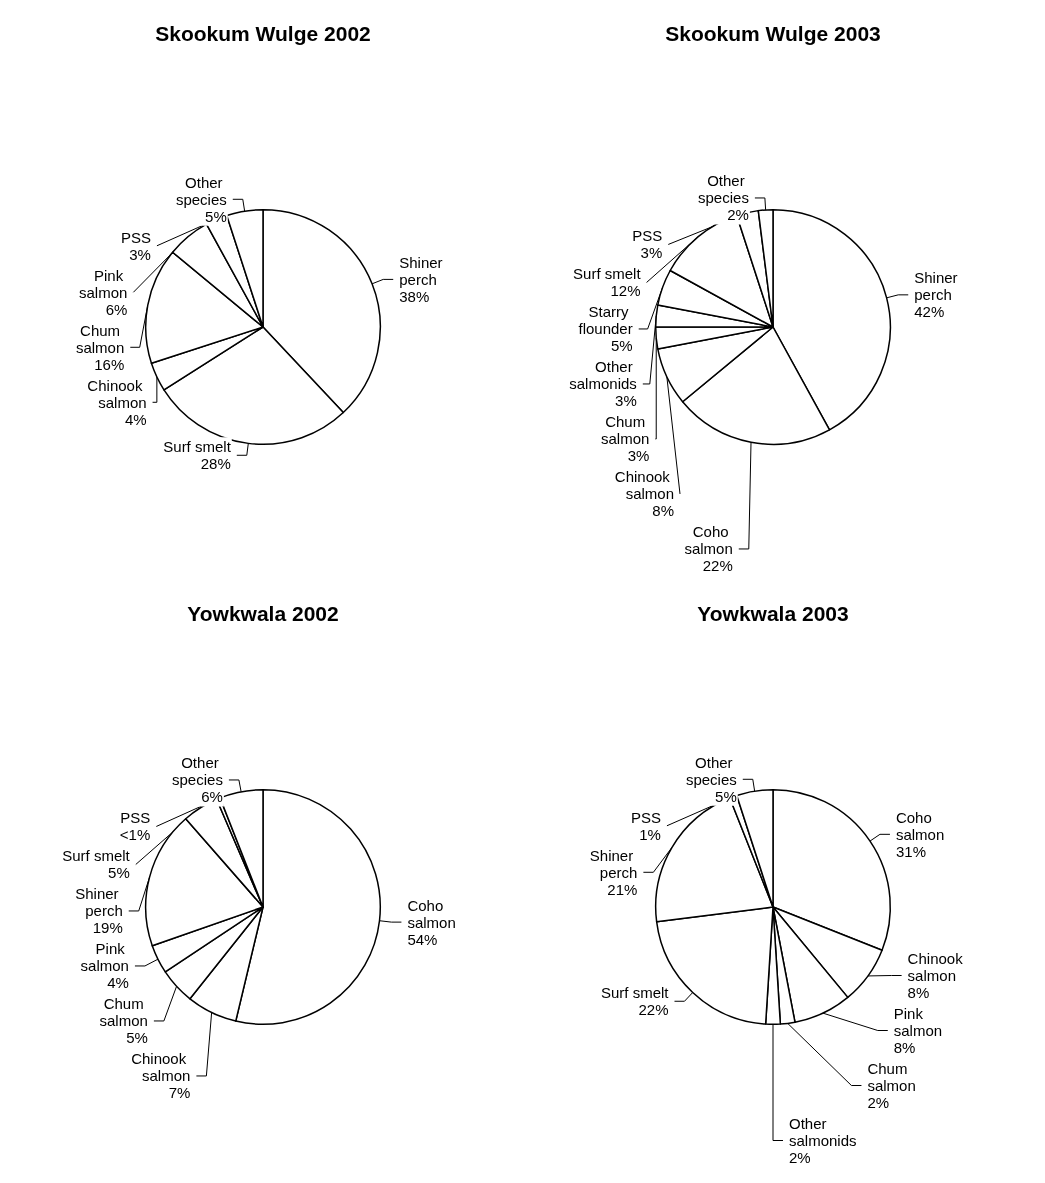 This screenshot has height=1183, width=1045. What do you see at coordinates (263, 33) in the screenshot?
I see `chart-title: Skookum Wulge 2002` at bounding box center [263, 33].